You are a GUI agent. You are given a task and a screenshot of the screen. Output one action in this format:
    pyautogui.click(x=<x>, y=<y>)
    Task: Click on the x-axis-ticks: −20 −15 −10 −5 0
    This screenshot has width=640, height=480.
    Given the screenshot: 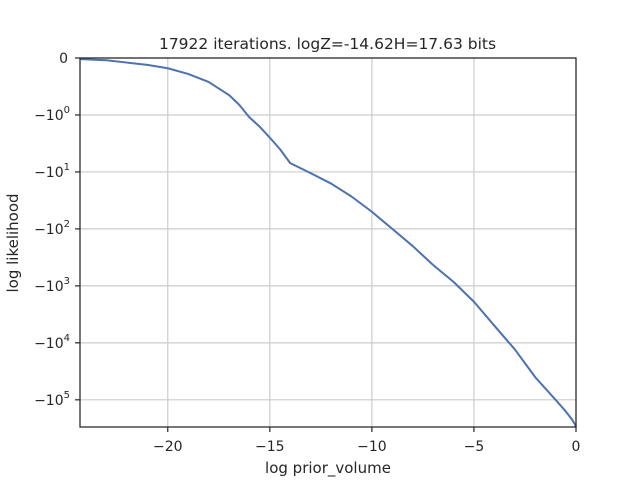 What is the action you would take?
    pyautogui.click(x=366, y=441)
    